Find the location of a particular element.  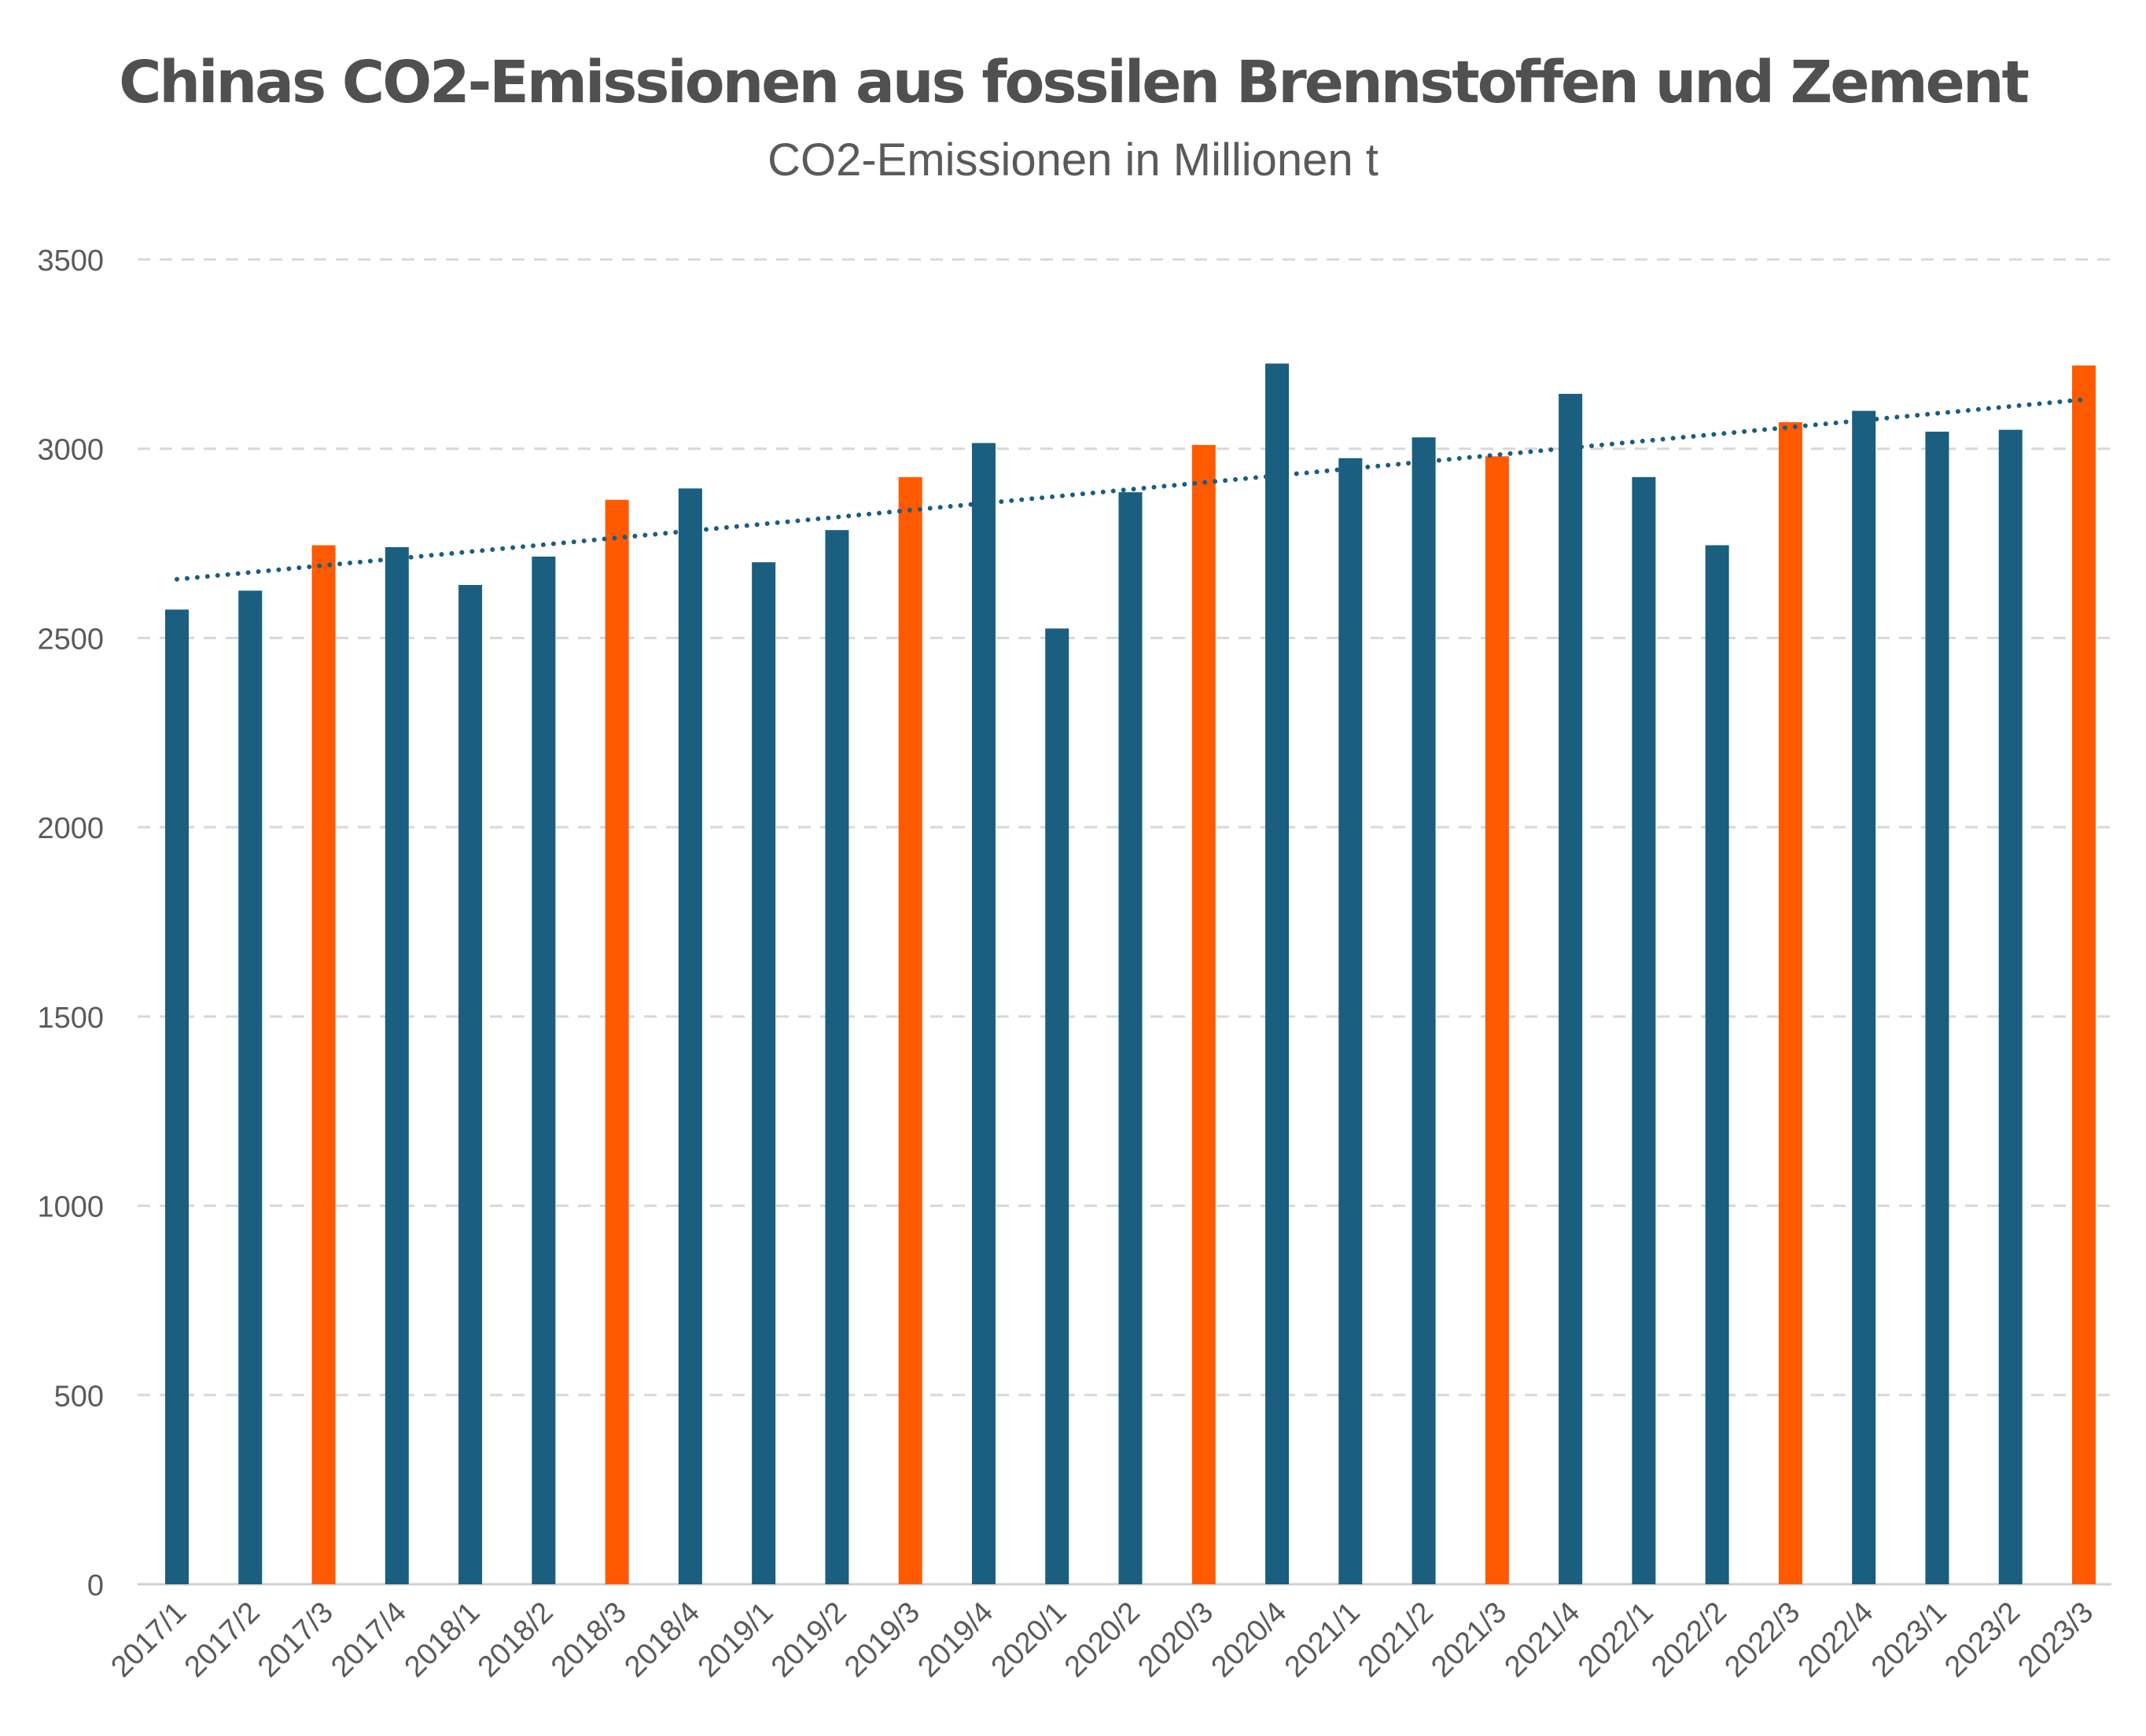

y-tick-label: 500 is located at coordinates (79, 1397).